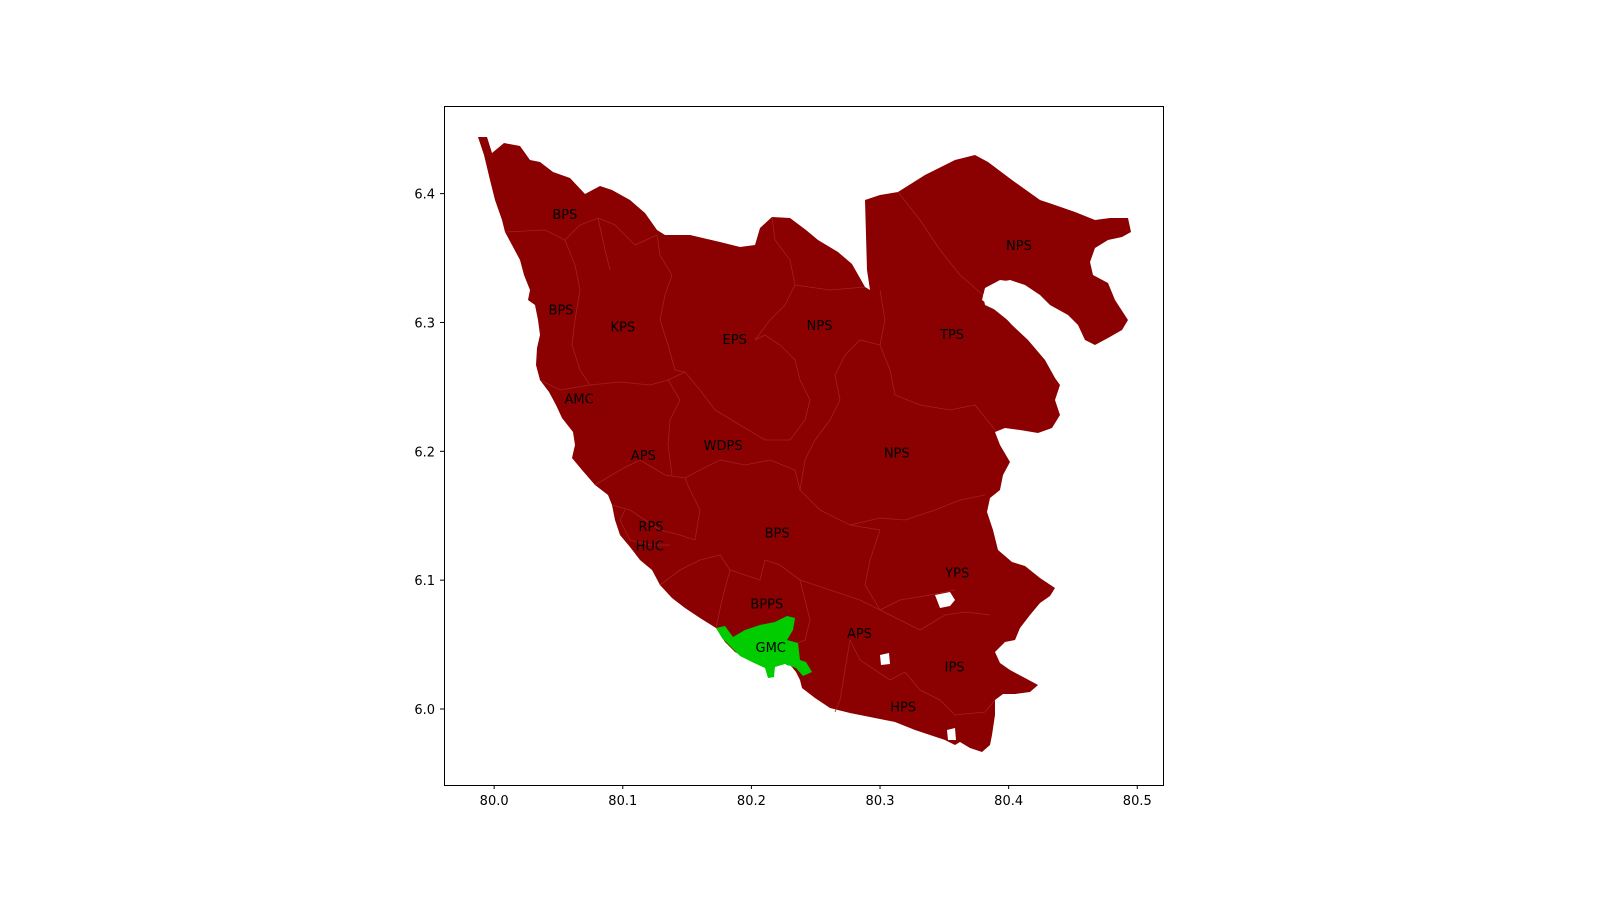  Describe the element at coordinates (651, 527) in the screenshot. I see `region-label-rps: RPS` at that location.